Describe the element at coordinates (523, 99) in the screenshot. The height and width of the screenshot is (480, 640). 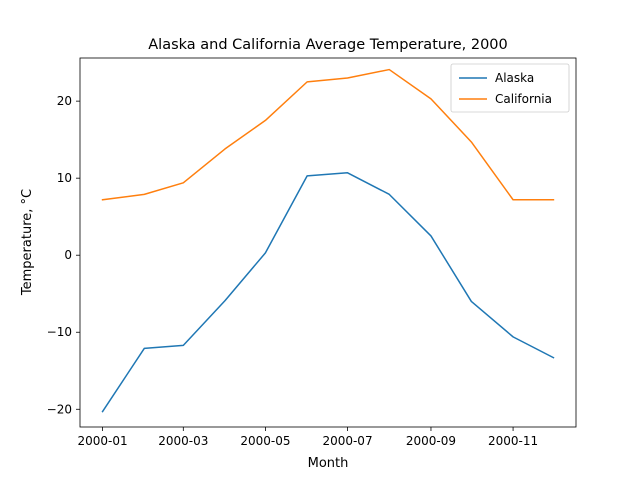
I see `legend-label-california: California` at that location.